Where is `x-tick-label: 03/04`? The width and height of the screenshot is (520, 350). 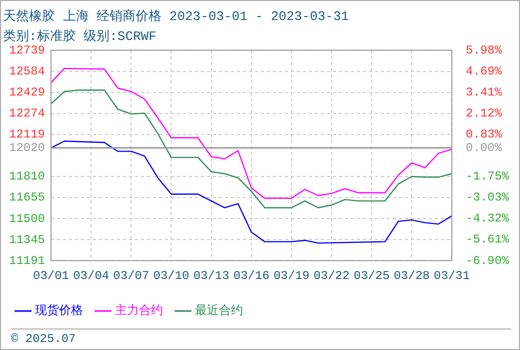 x-tick-label: 03/04 is located at coordinates (91, 275).